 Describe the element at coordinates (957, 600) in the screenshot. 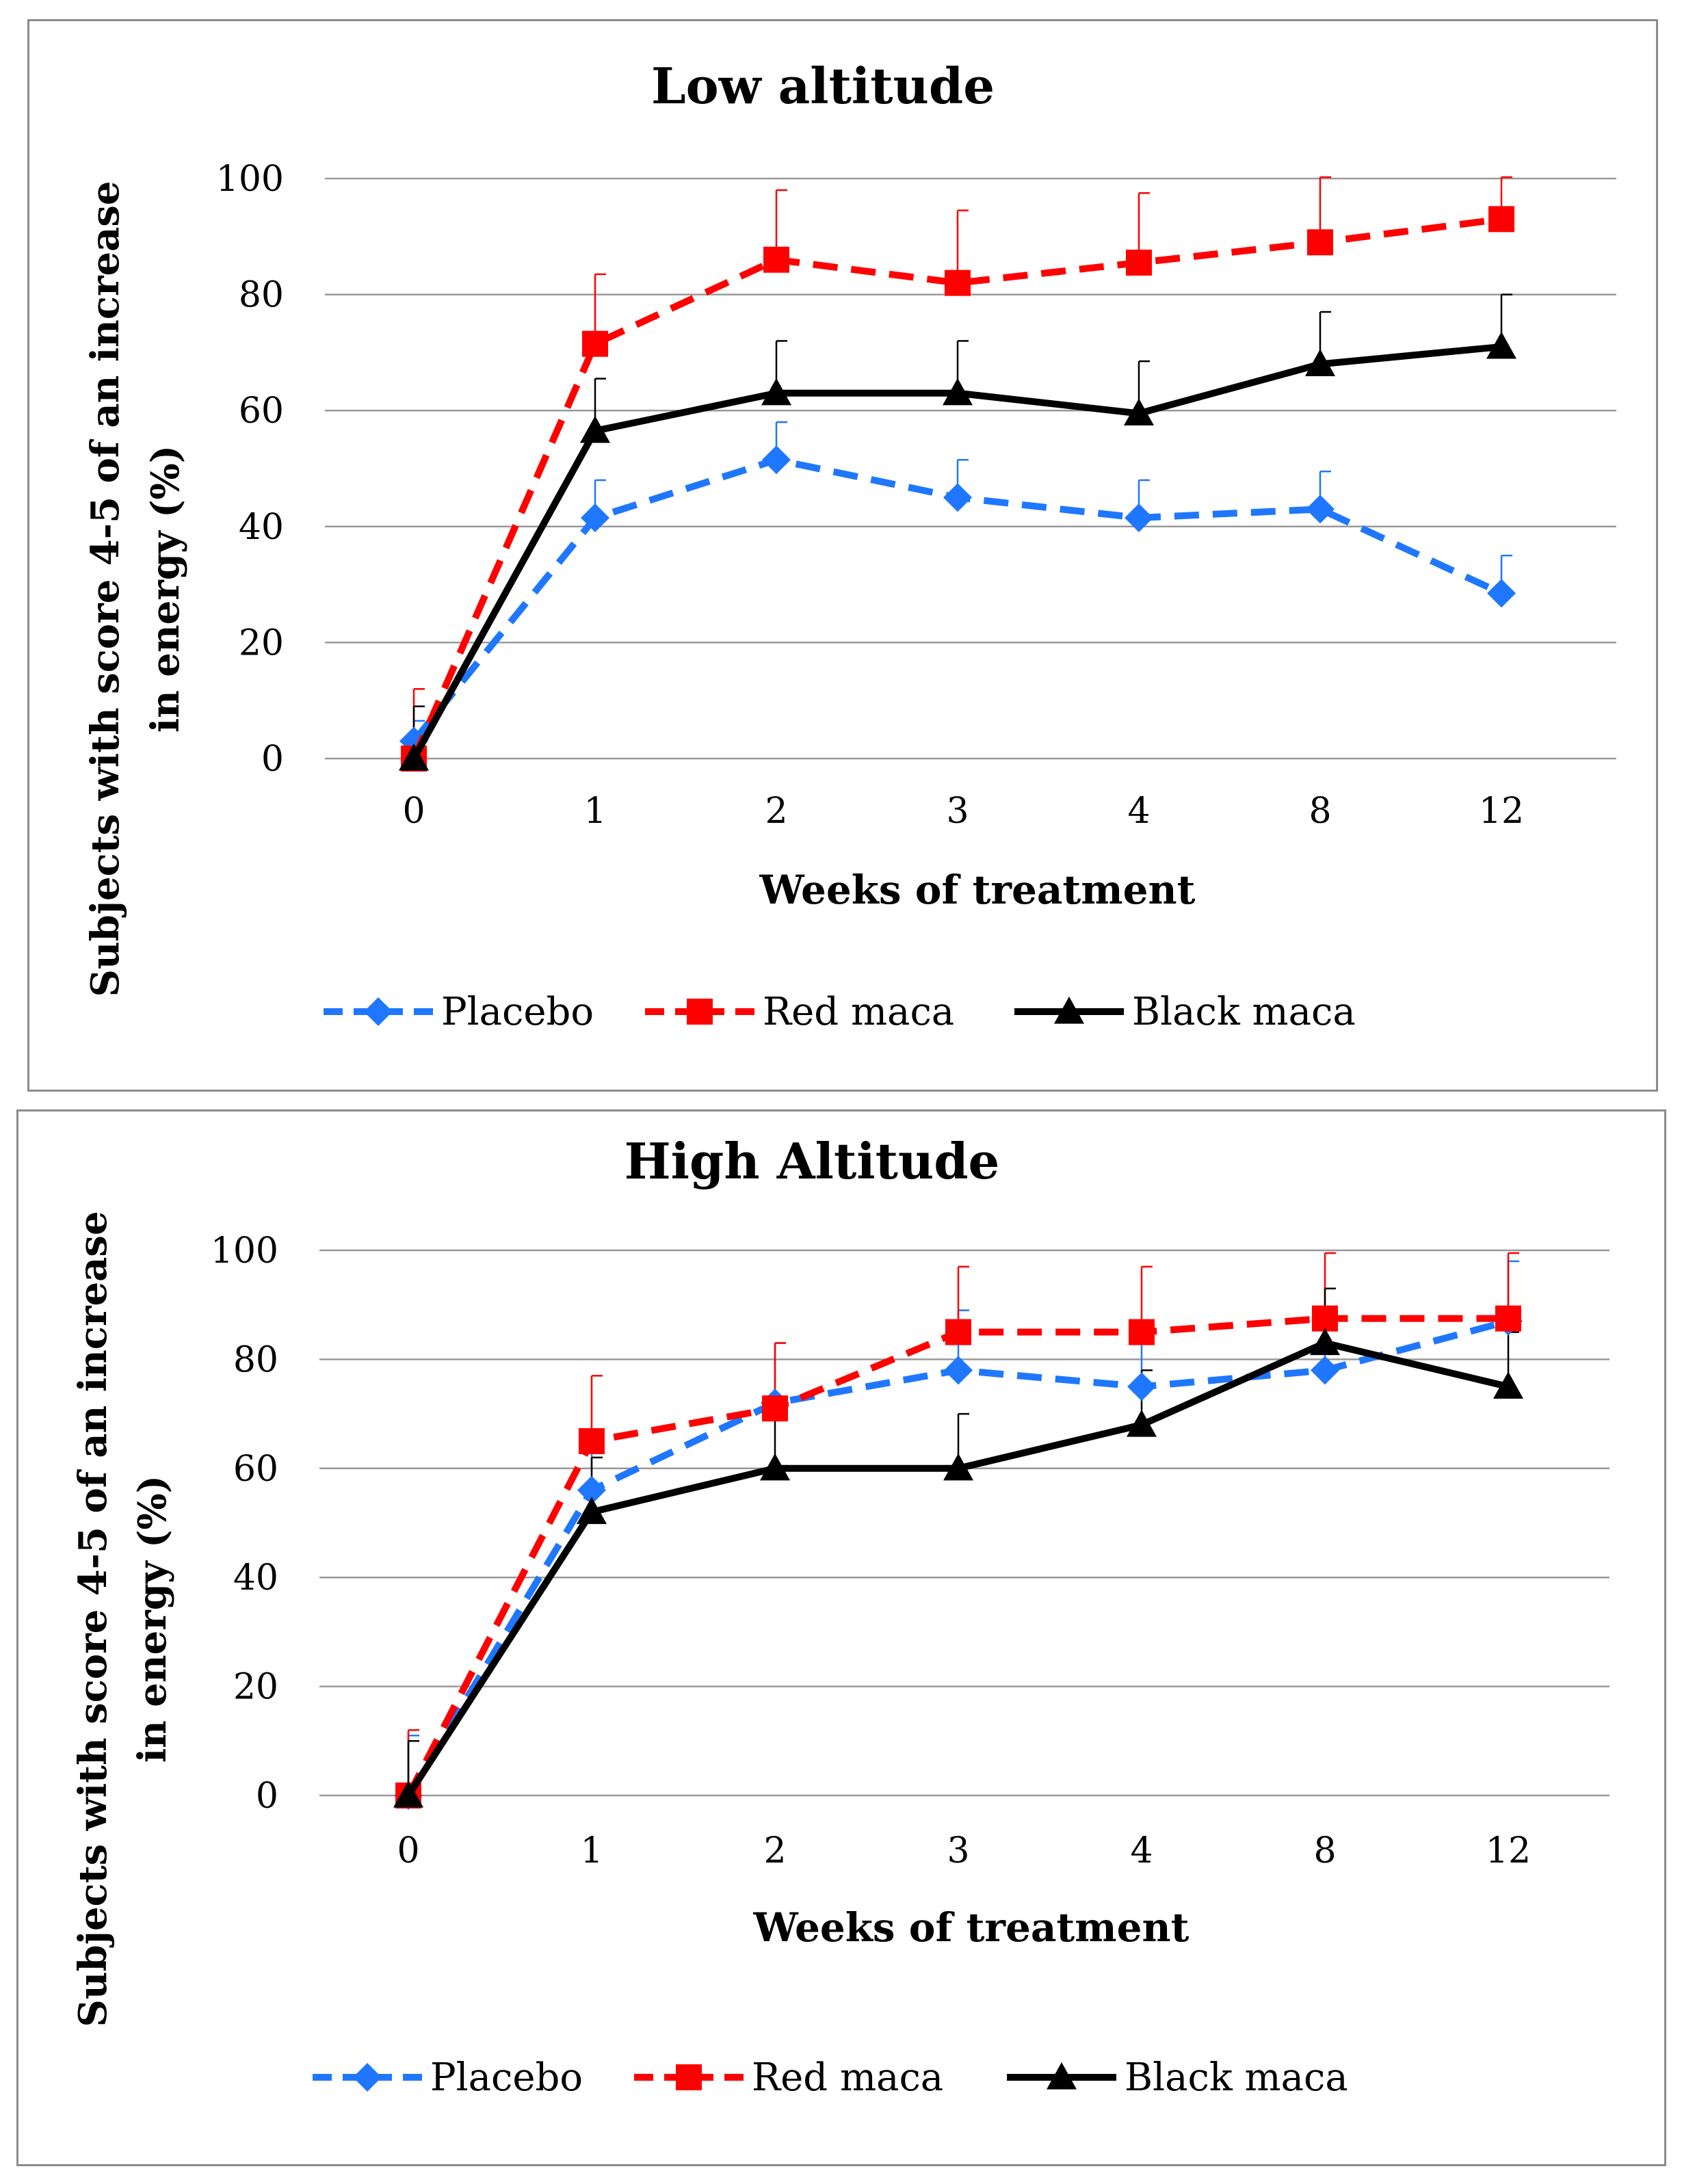

I see `series-placebo` at that location.